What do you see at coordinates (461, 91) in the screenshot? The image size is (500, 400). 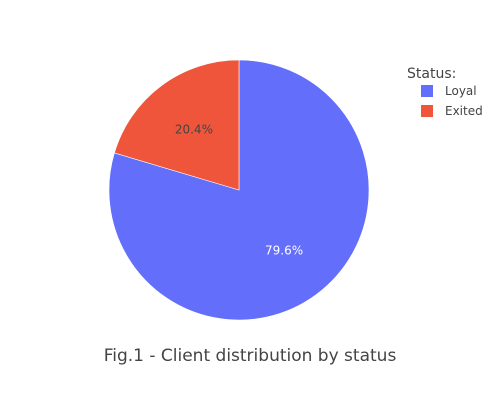 I see `legend-label-loyal: Loyal` at bounding box center [461, 91].